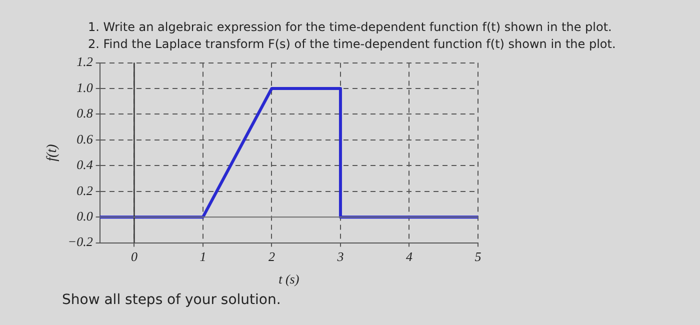  I want to click on y-tick-label: 0.0, so click(85, 216).